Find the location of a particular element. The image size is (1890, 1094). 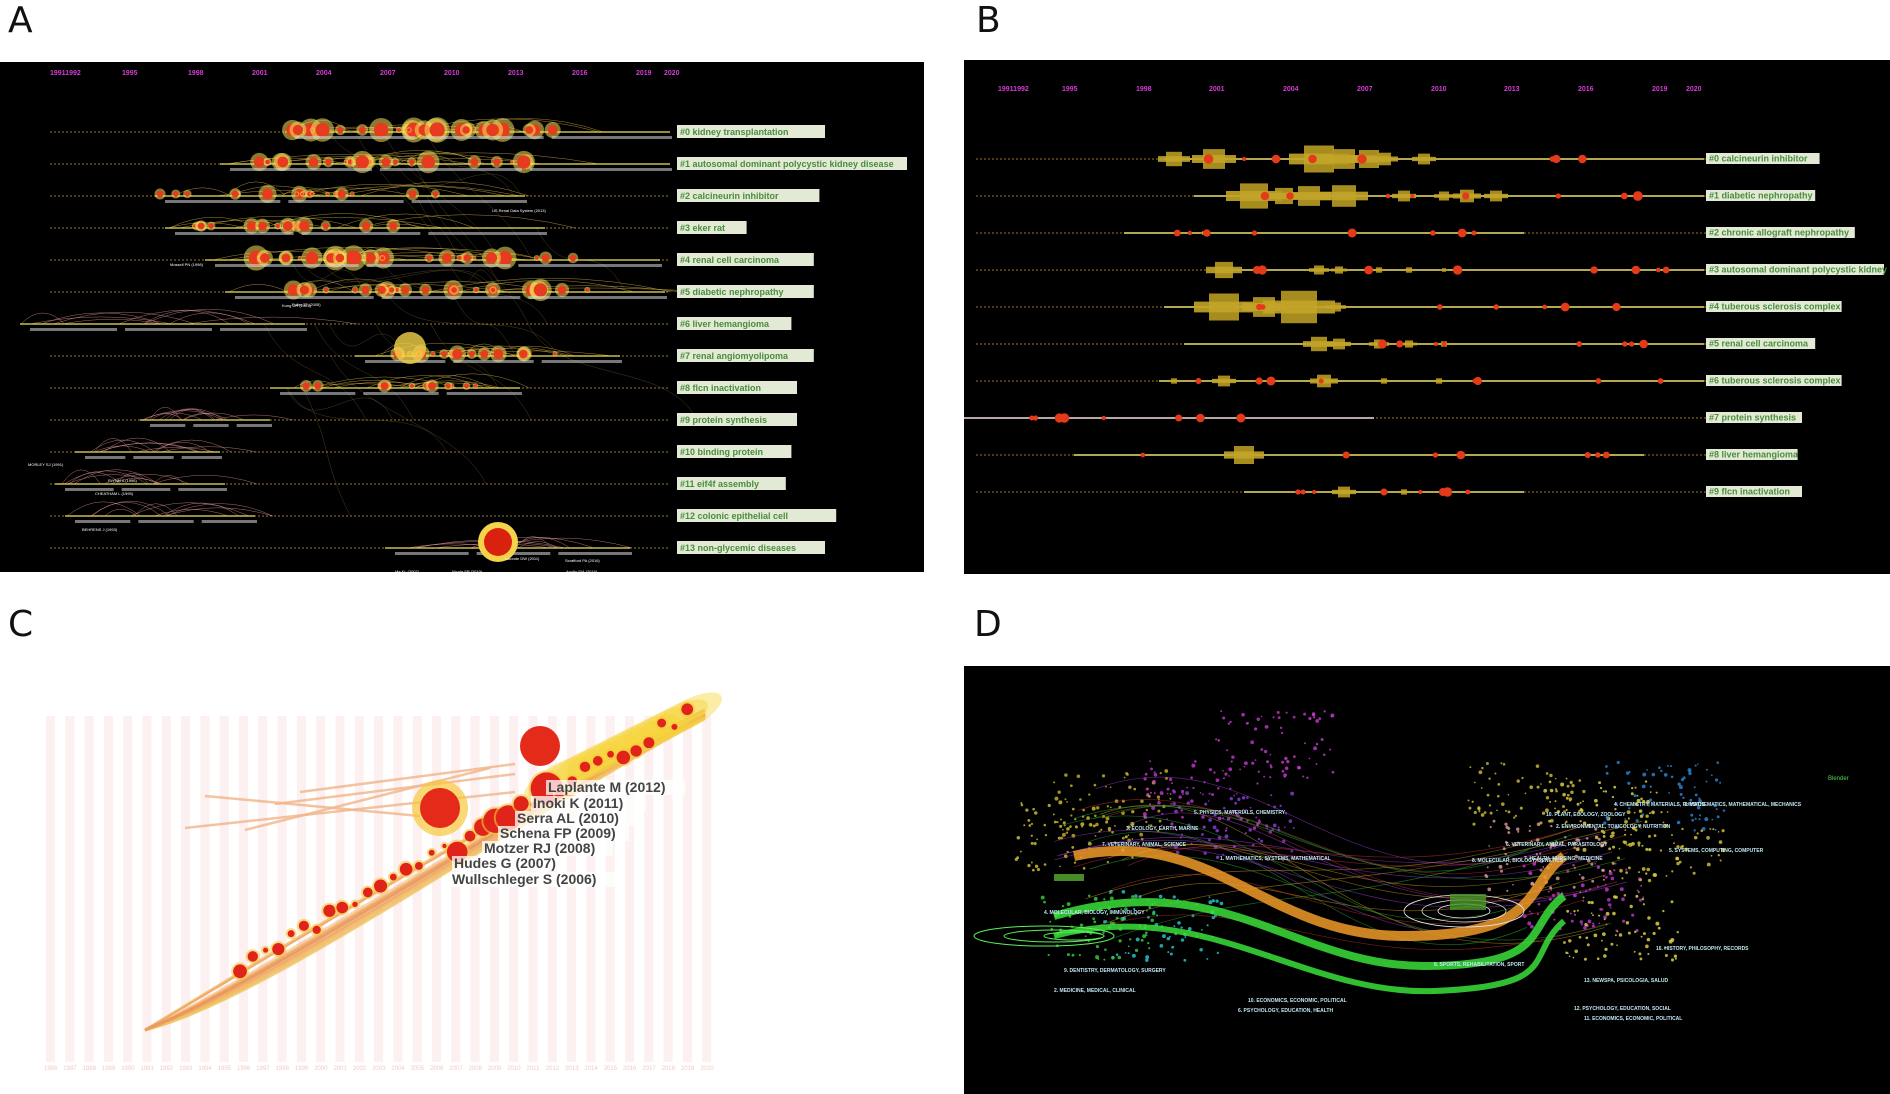

burst-block is located at coordinates (1384, 159).